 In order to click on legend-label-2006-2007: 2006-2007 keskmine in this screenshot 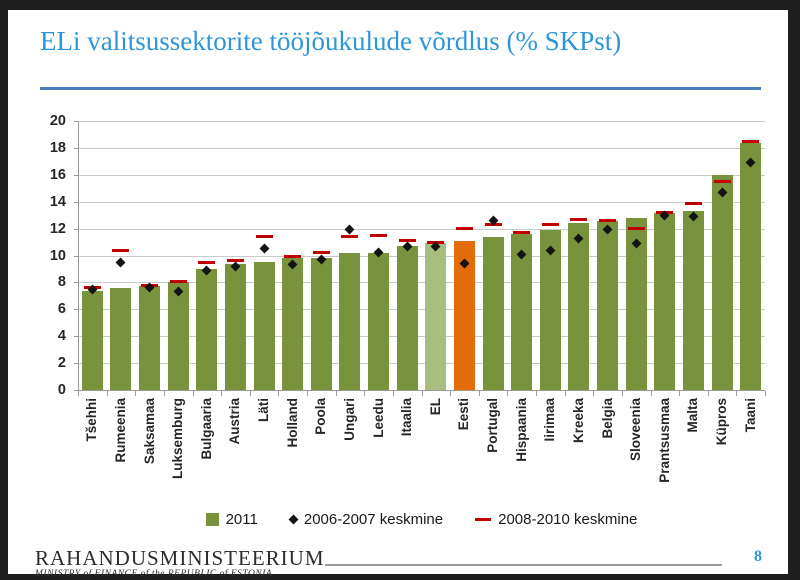, I will do `click(373, 519)`.